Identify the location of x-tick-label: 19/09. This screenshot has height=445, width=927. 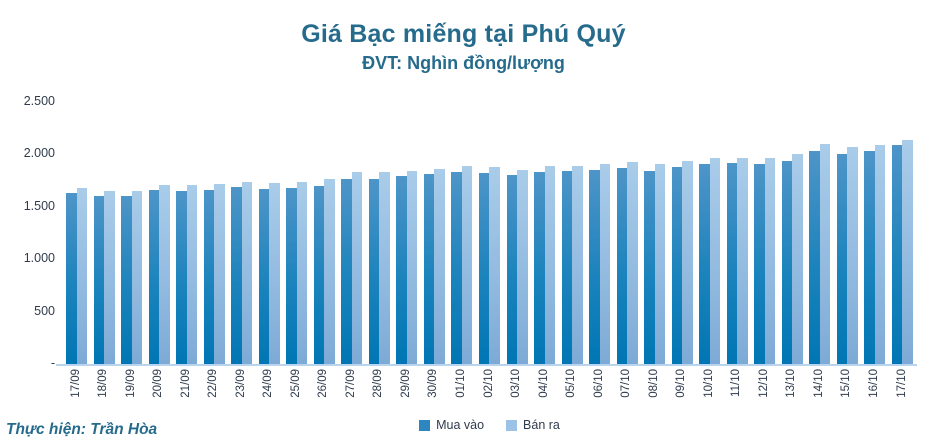
(130, 383).